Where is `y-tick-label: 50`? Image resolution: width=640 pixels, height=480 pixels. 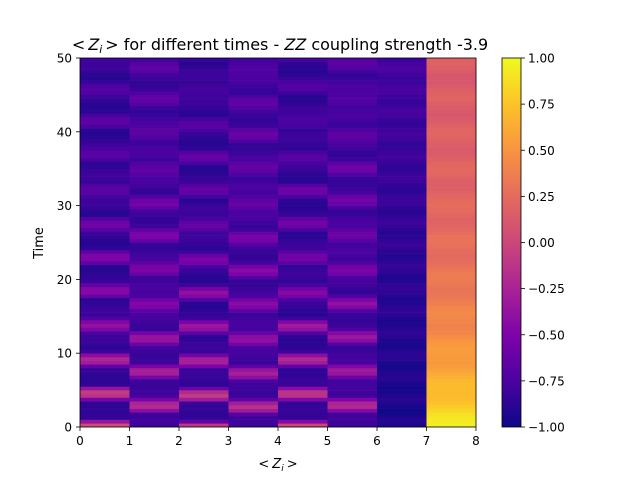
y-tick-label: 50 is located at coordinates (64, 59).